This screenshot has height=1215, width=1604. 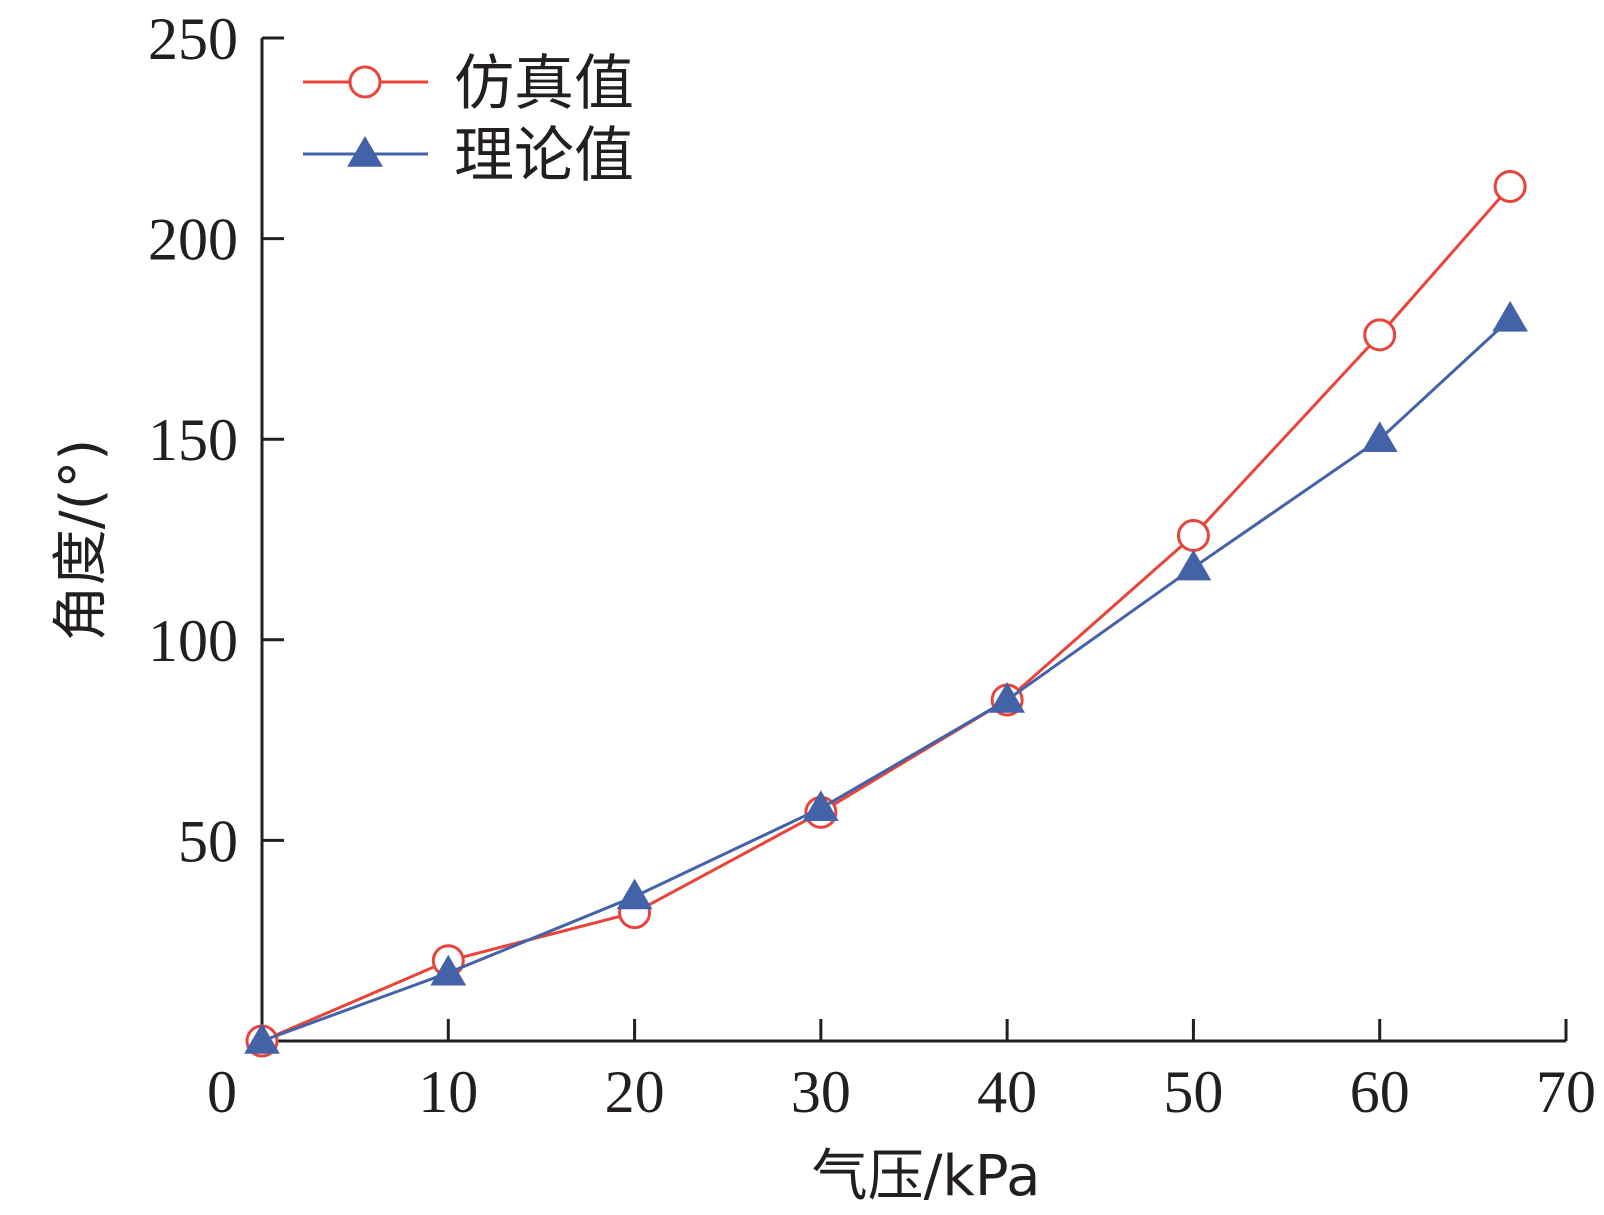 I want to click on x-tick-label: 0, so click(x=222, y=1092).